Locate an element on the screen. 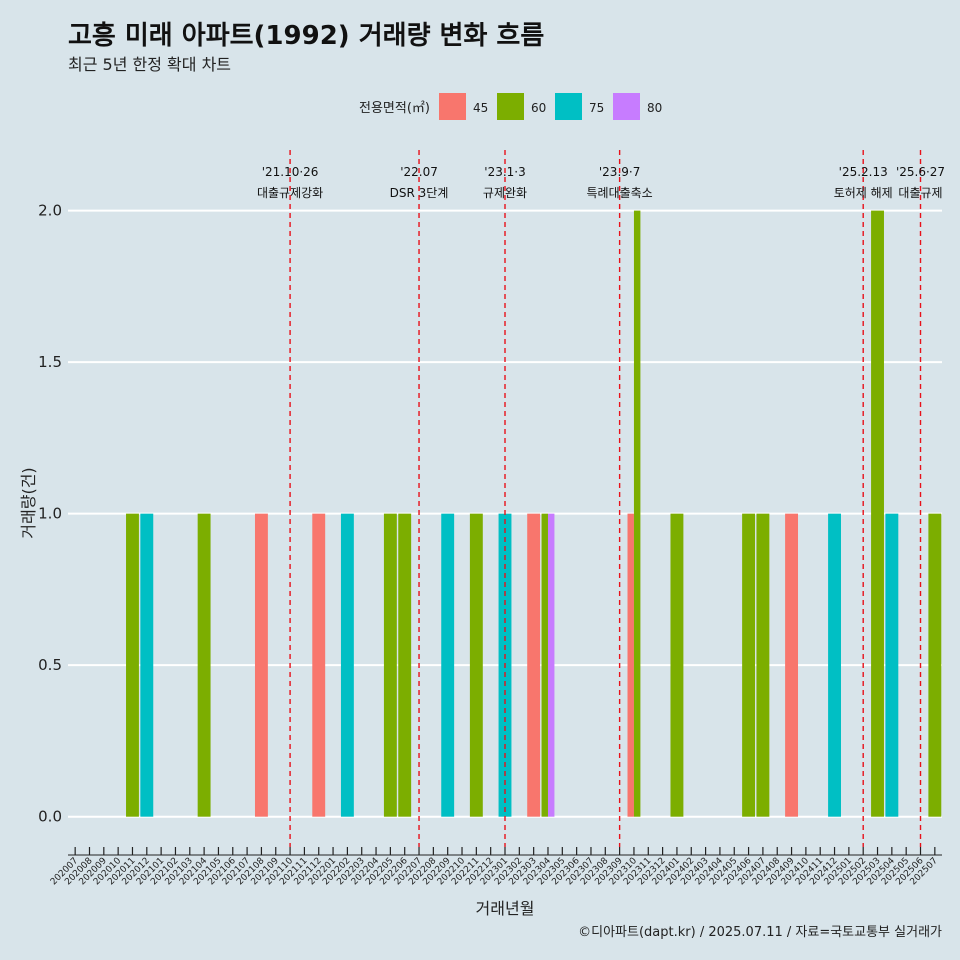 The width and height of the screenshot is (960, 960). y-axis-title: 거래량(건) is located at coordinates (28, 502).